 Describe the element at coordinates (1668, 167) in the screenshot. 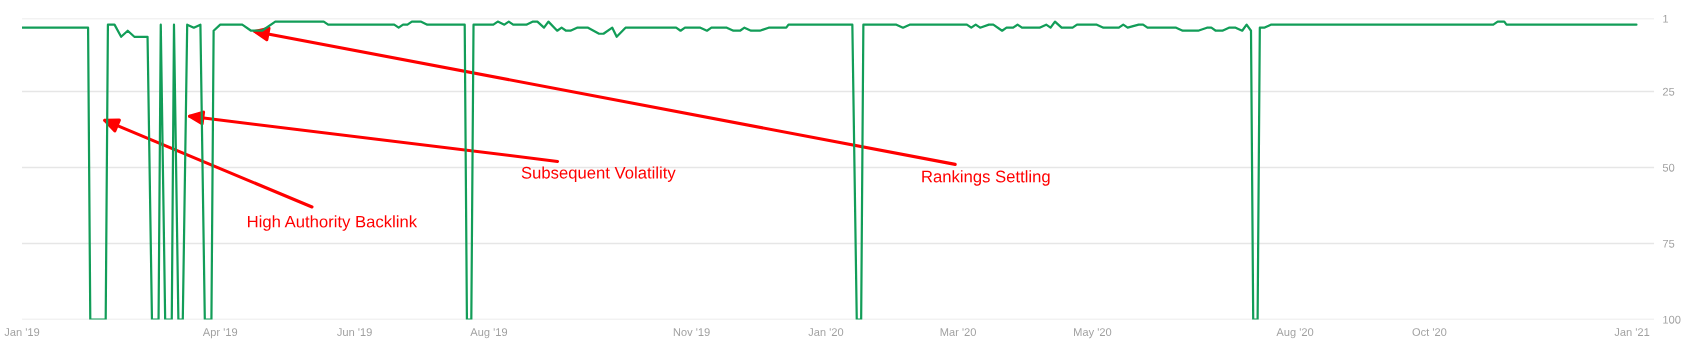

I see `y-tick-label: 50` at that location.